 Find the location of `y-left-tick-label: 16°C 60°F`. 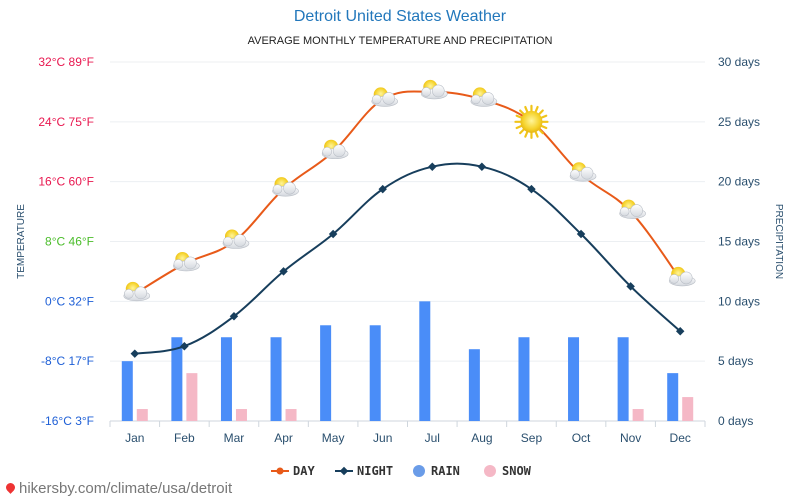

y-left-tick-label: 16°C 60°F is located at coordinates (66, 182).